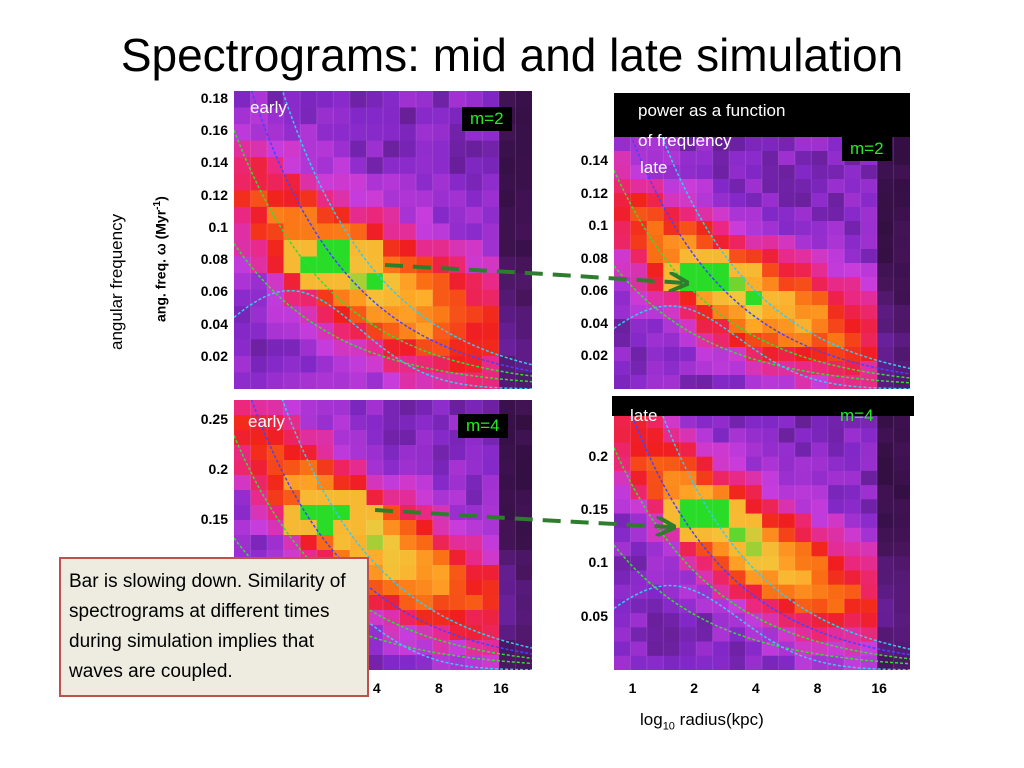 The width and height of the screenshot is (1024, 768). What do you see at coordinates (487, 119) in the screenshot?
I see `mode-label-top-left: m=2` at bounding box center [487, 119].